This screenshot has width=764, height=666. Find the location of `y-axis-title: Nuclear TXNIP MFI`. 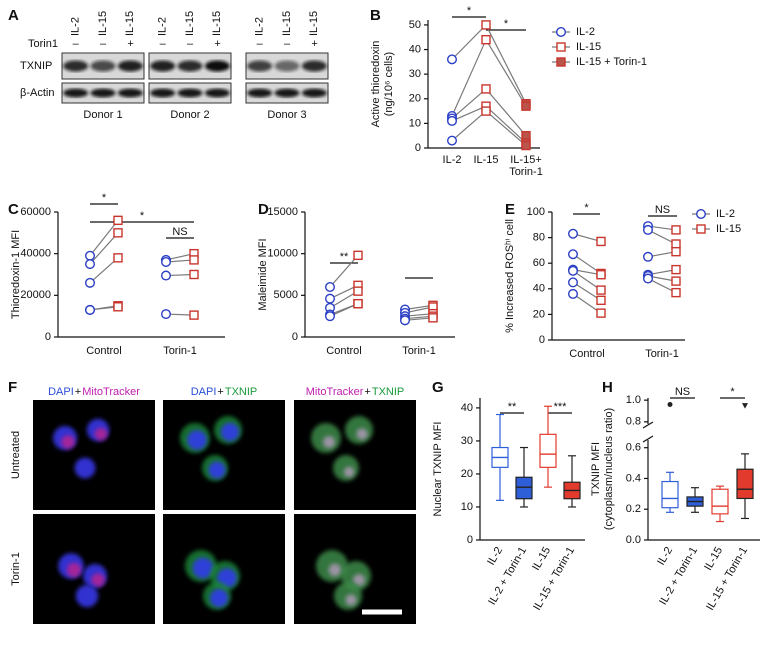

y-axis-title: Nuclear TXNIP MFI is located at coordinates (438, 469).